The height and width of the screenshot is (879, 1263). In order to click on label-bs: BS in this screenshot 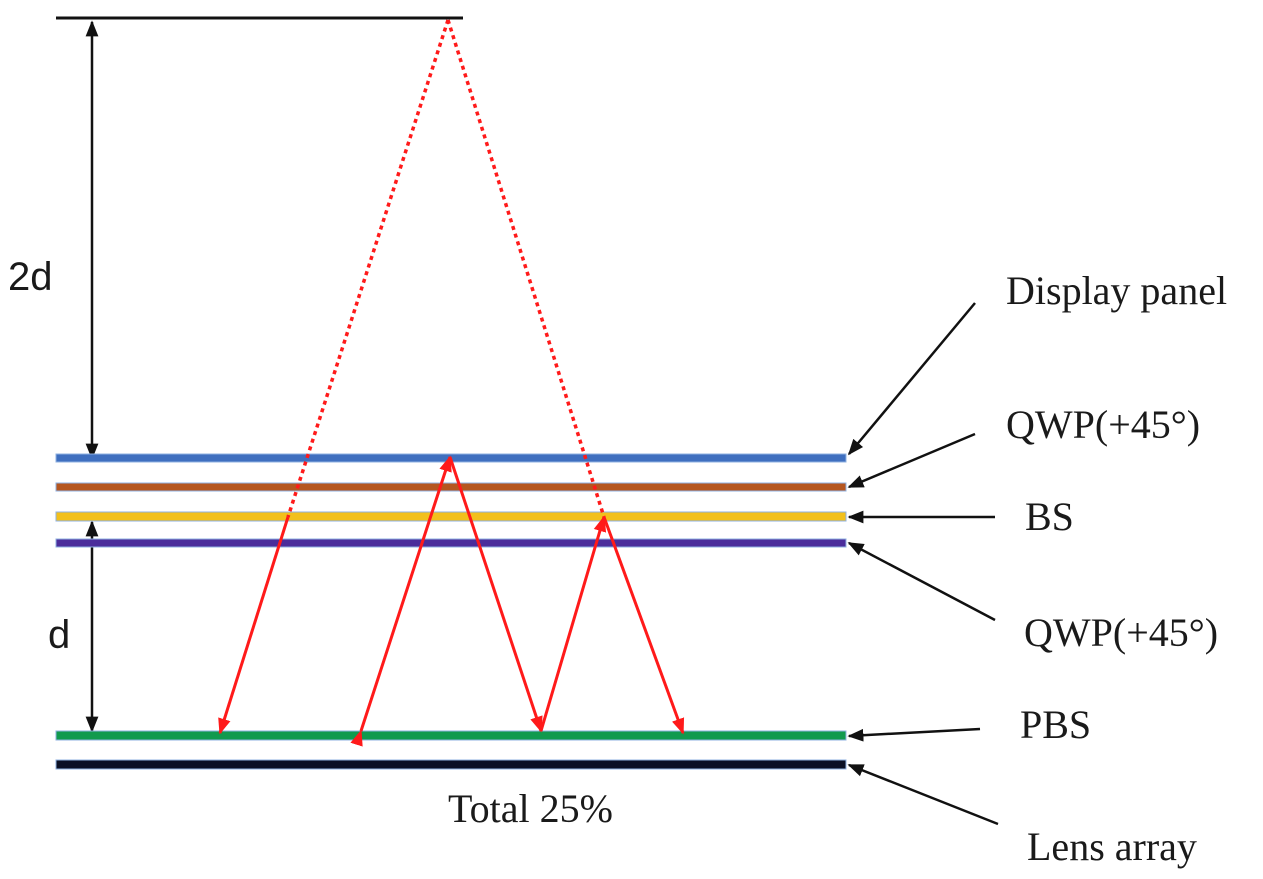, I will do `click(1049, 516)`.